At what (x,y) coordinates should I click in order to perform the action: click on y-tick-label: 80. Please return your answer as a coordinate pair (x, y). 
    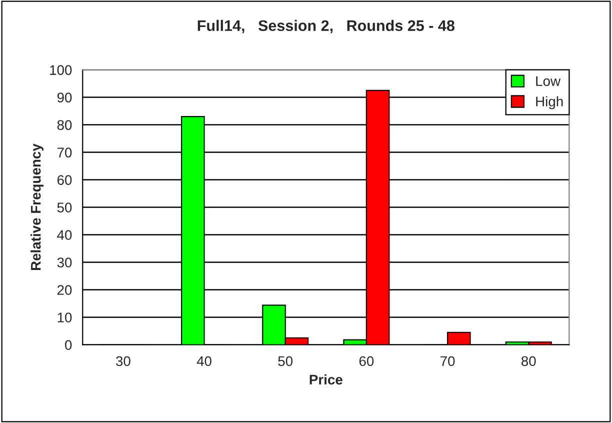
    Looking at the image, I should click on (64, 125).